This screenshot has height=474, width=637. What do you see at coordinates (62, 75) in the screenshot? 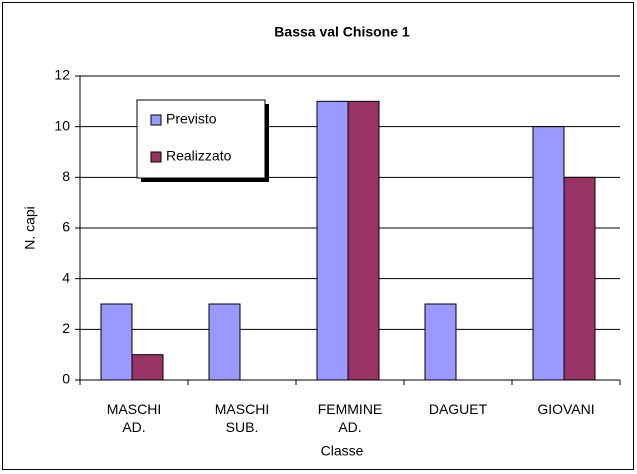
I see `y-tick-label: 12` at bounding box center [62, 75].